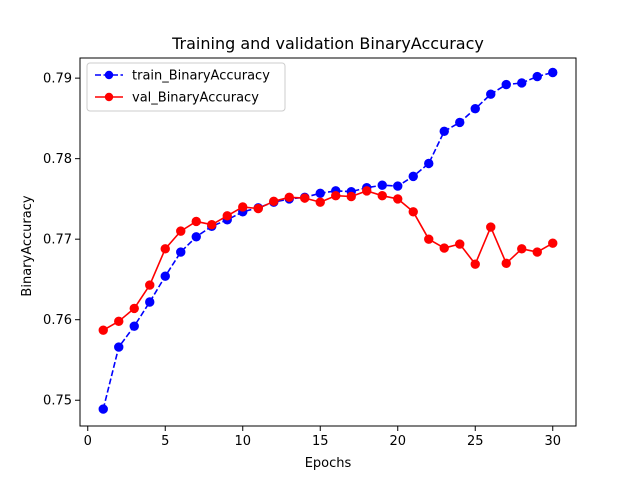  I want to click on legend-box, so click(186, 87).